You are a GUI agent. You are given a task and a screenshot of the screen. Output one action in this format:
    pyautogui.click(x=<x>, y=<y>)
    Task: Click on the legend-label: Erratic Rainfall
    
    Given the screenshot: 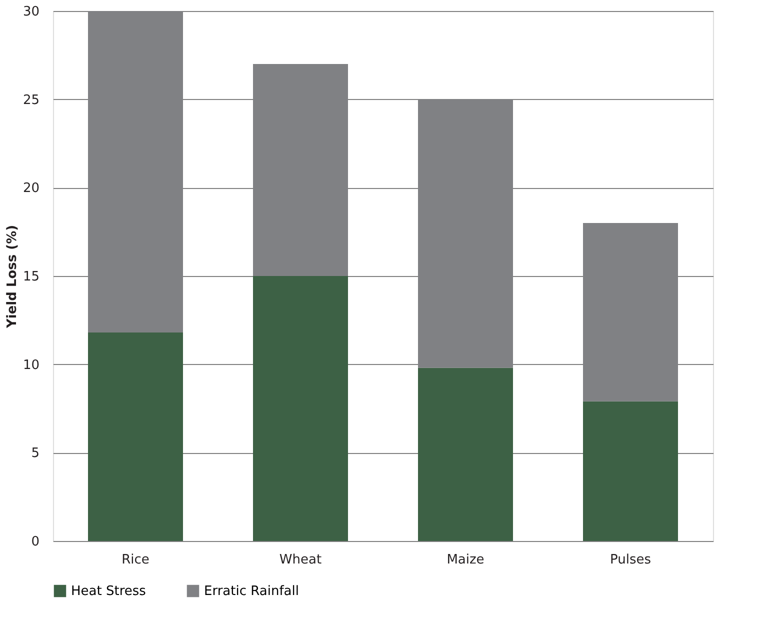 What is the action you would take?
    pyautogui.click(x=251, y=591)
    